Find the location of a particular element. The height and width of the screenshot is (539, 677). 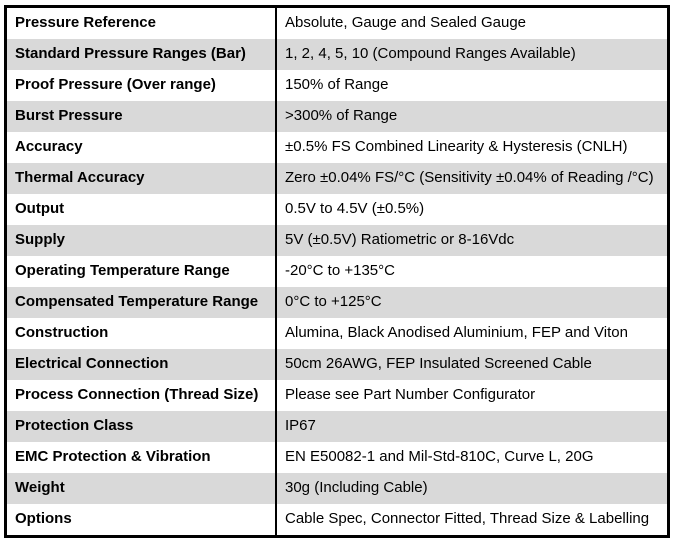

spec-value: -20°C to +135°C is located at coordinates (472, 271).